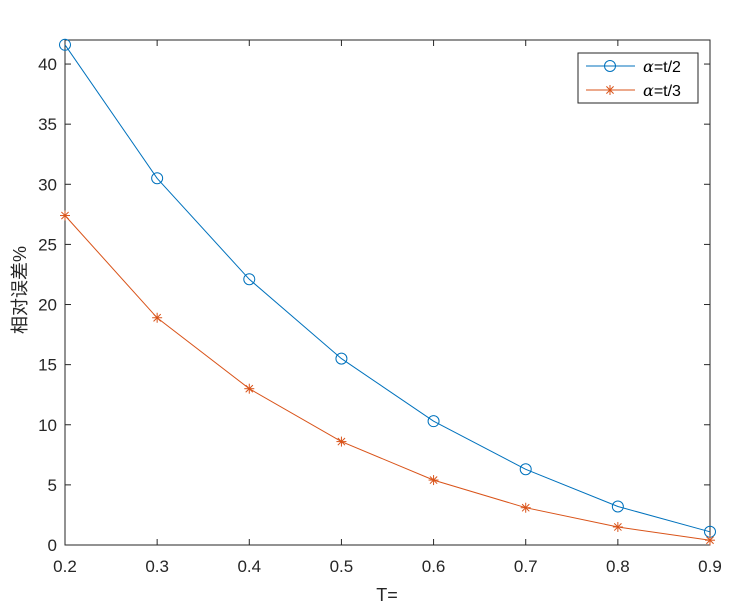 This screenshot has width=745, height=610. Describe the element at coordinates (648, 66) in the screenshot. I see `legend-symbol-series-1: α` at that location.